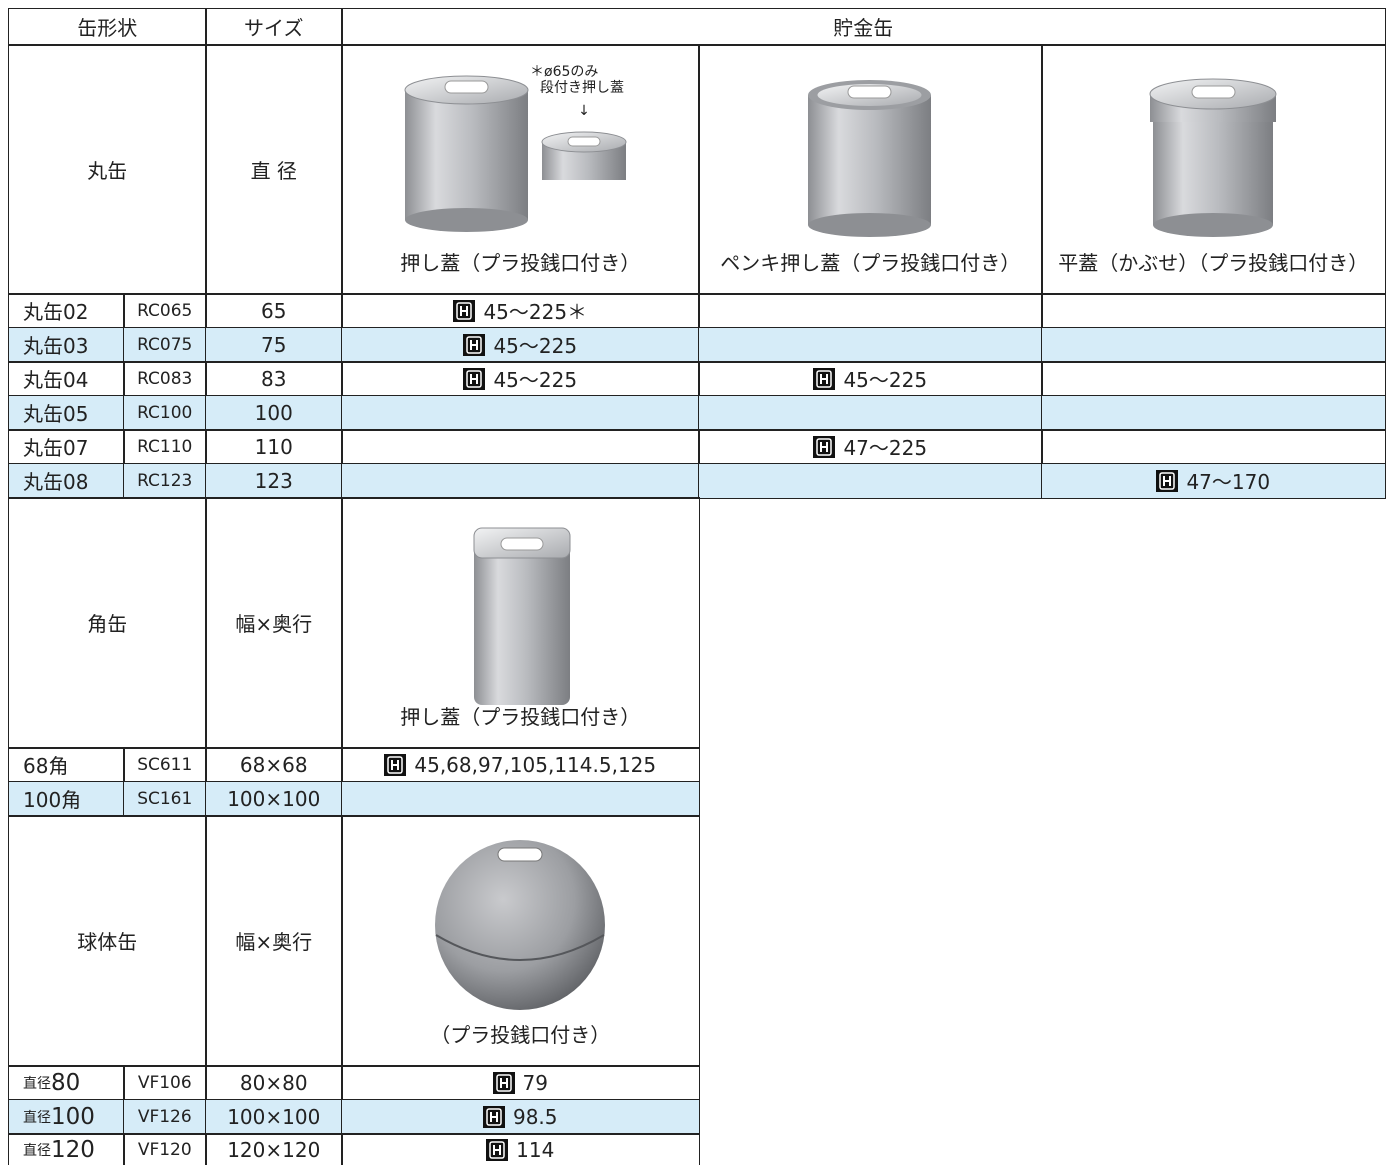 The width and height of the screenshot is (1391, 1165). I want to click on lid-type: （プラ投銭口付き）, so click(520, 941).